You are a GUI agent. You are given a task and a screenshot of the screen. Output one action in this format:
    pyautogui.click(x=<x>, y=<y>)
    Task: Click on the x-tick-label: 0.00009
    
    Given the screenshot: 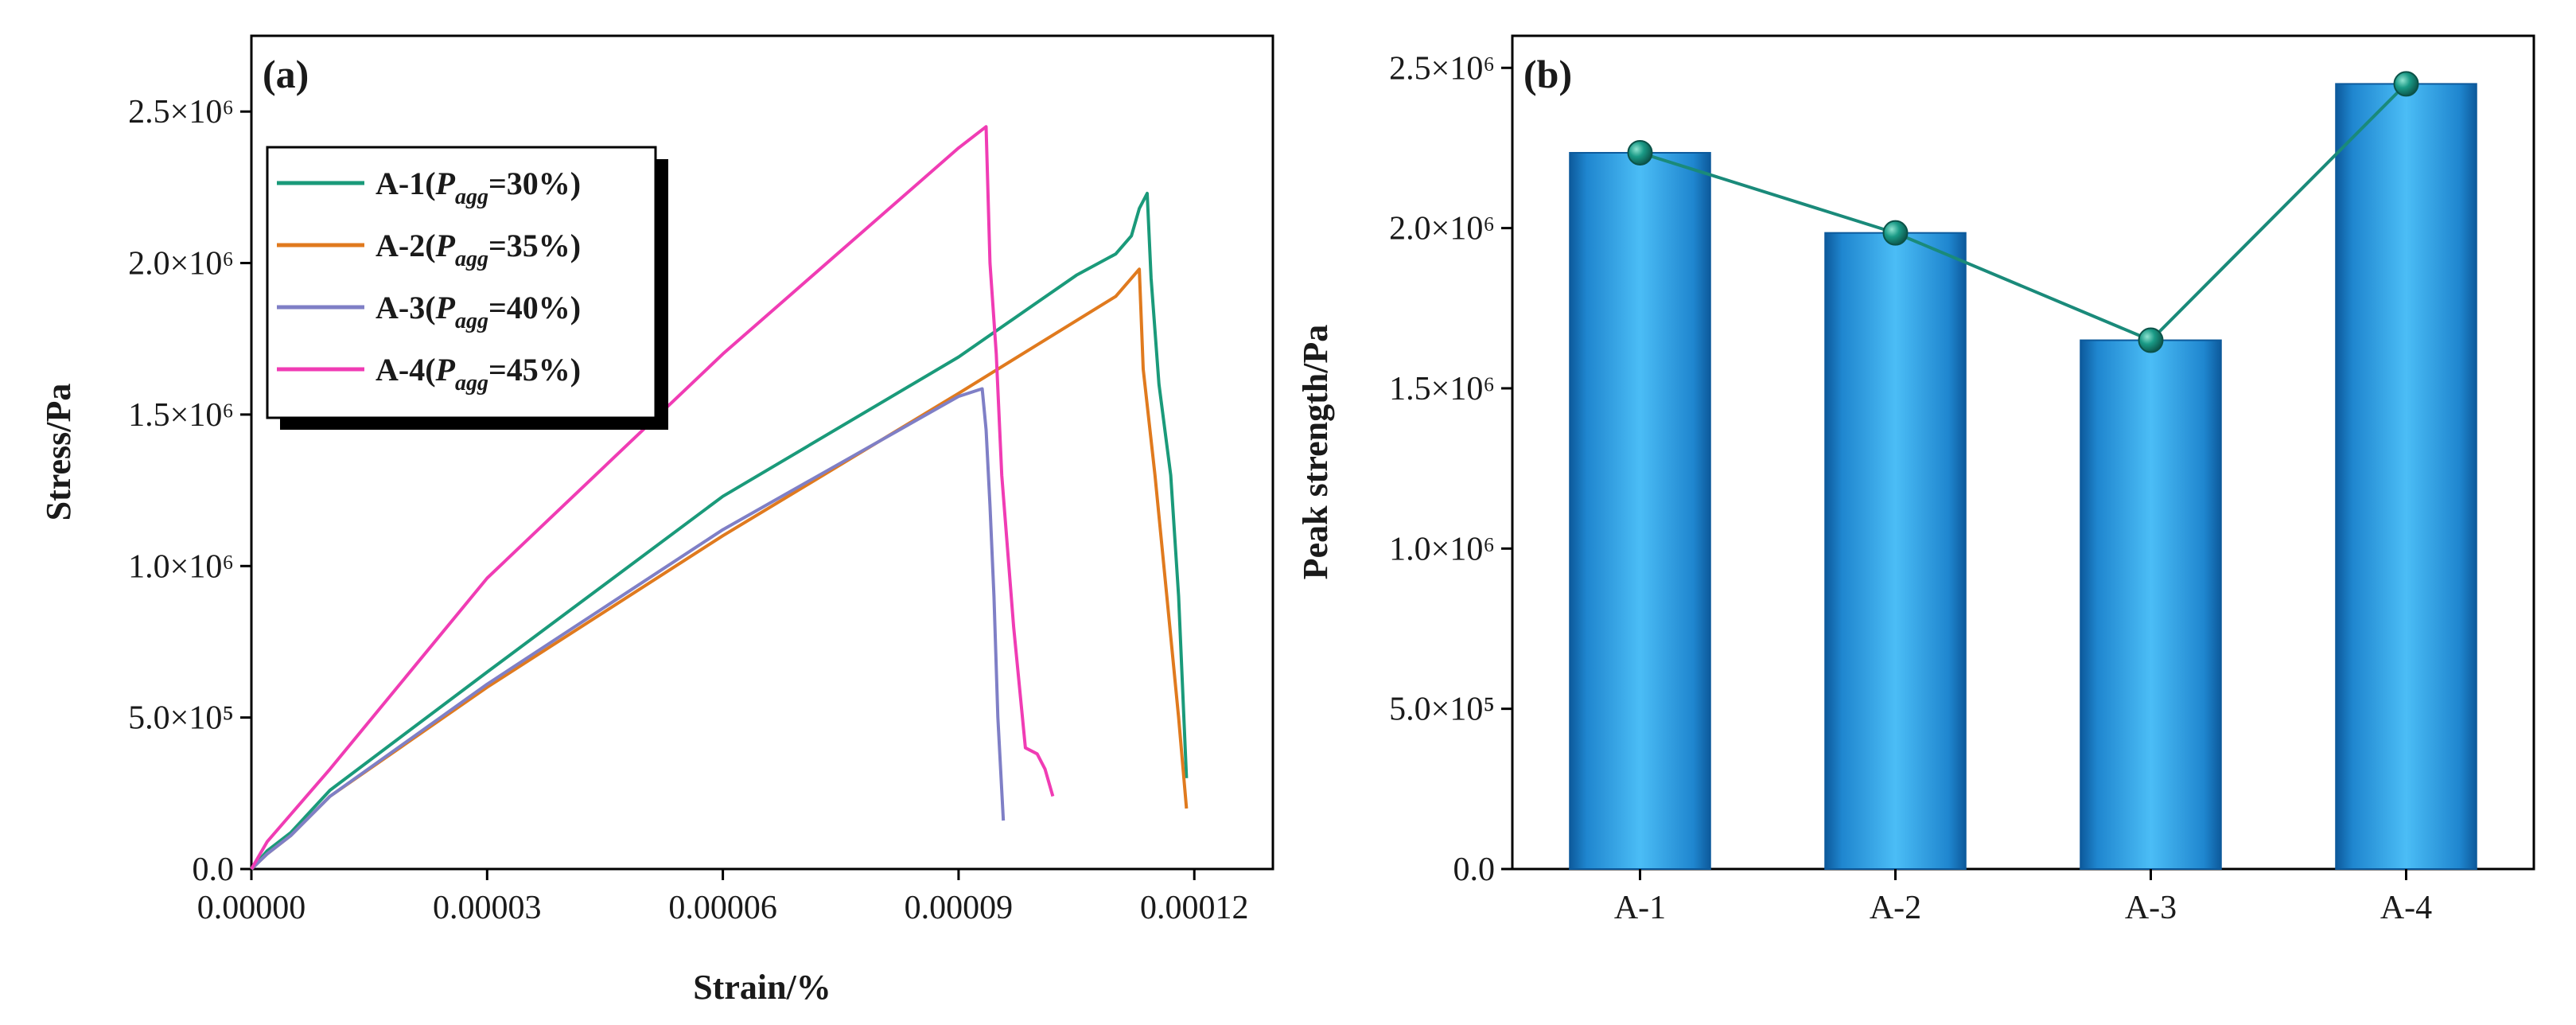 What is the action you would take?
    pyautogui.click(x=960, y=908)
    